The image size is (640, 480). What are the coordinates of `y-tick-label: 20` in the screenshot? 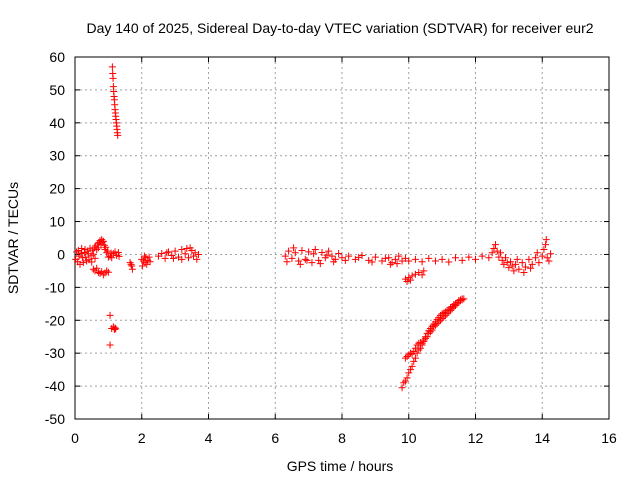 It's located at (57, 189).